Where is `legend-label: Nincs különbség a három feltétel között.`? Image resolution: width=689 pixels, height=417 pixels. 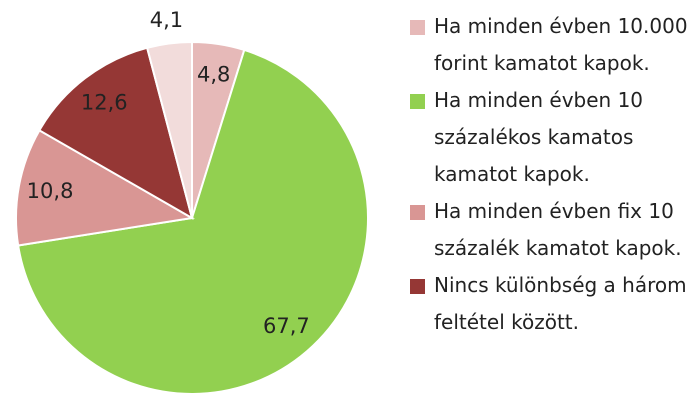 legend-label: Nincs különbség a három feltétel között. is located at coordinates (560, 303).